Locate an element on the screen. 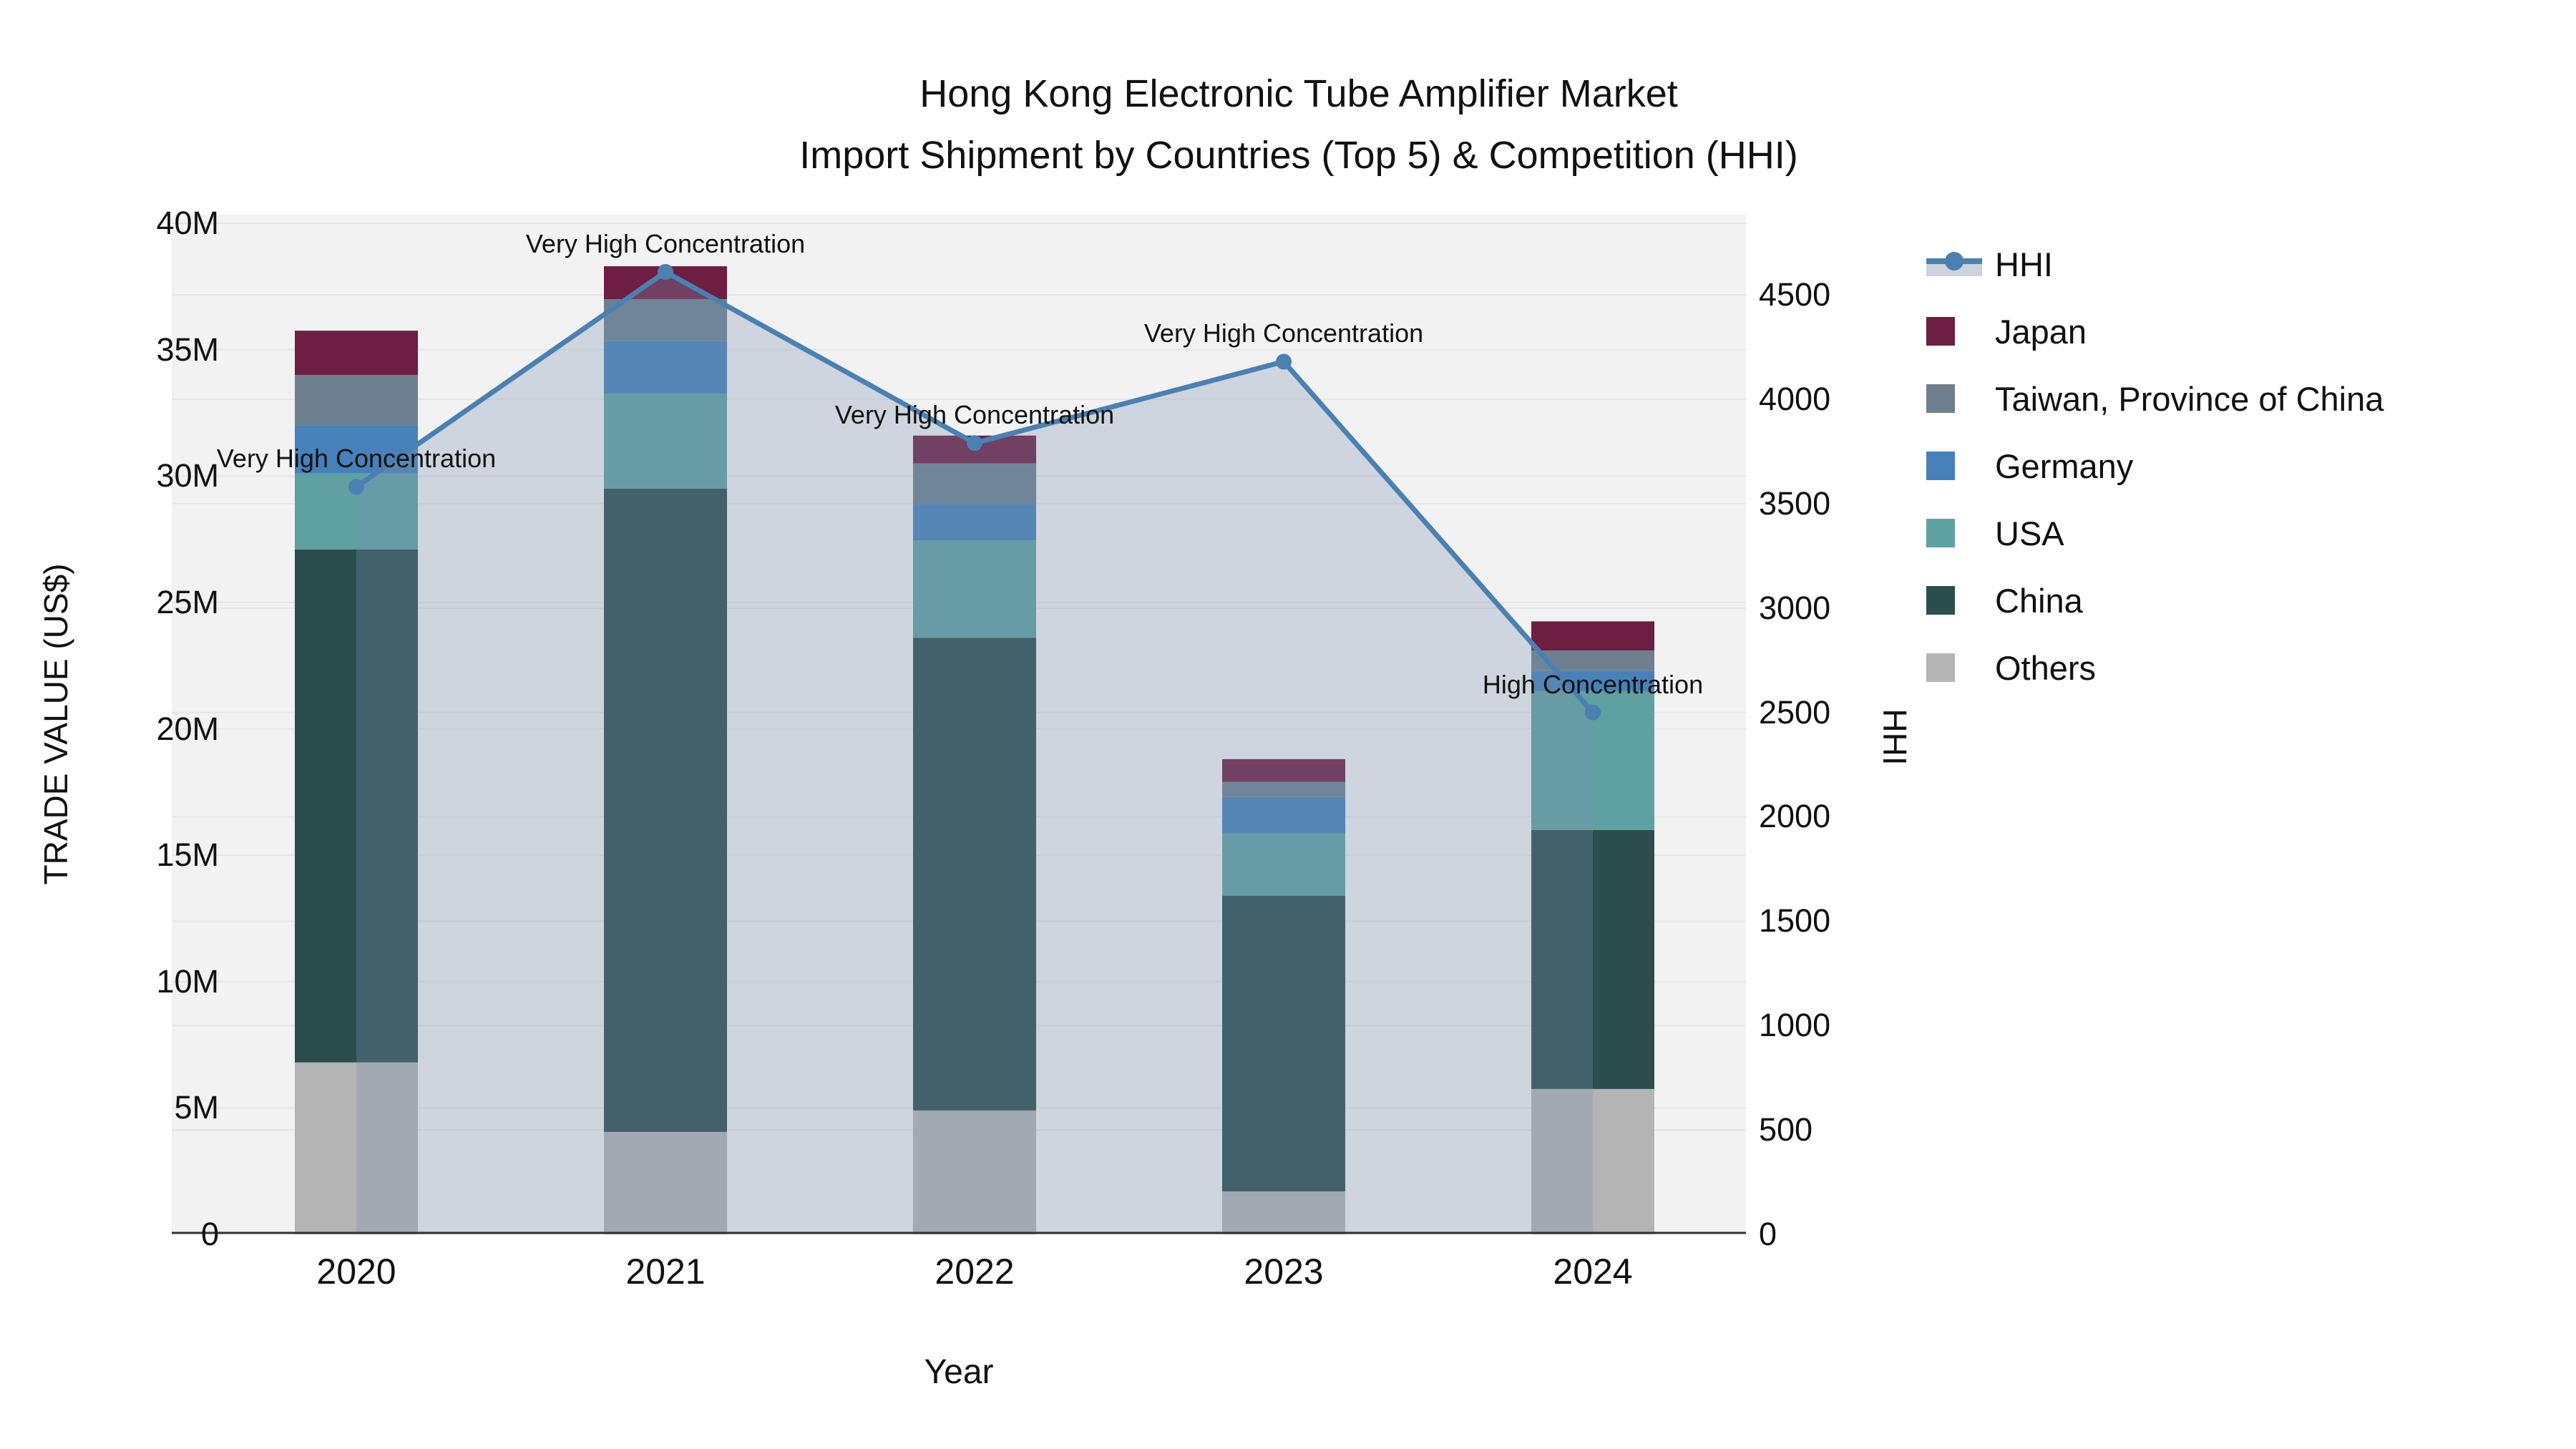 The width and height of the screenshot is (2576, 1449). bar-segment-japan-2024 is located at coordinates (1592, 635).